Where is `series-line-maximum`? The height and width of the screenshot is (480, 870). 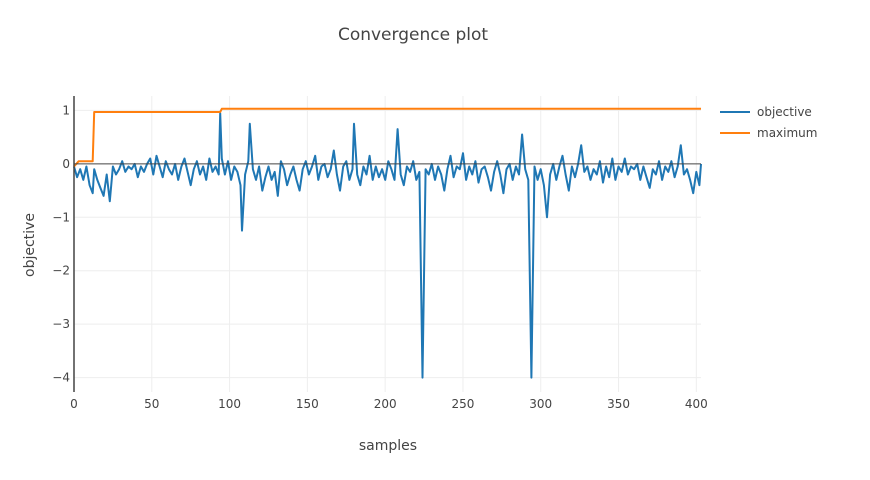 series-line-maximum is located at coordinates (387, 137).